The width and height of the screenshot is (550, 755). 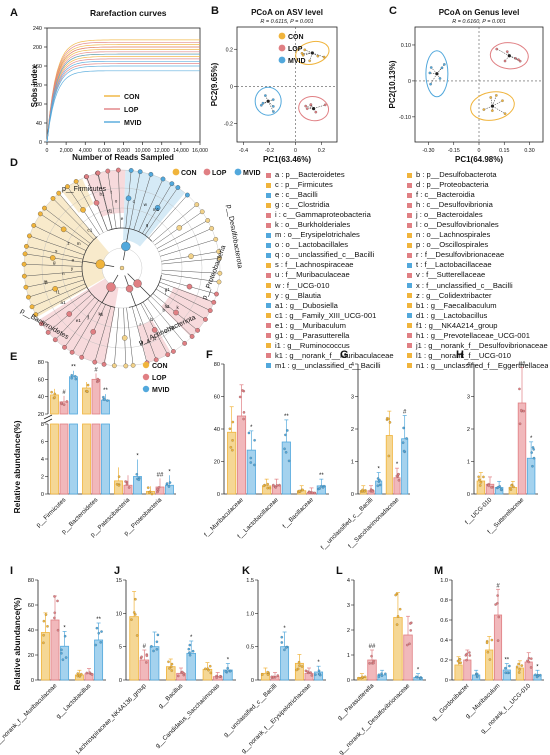 What do you see at coordinates (348, 631) in the screenshot?
I see `y-tick-label-l: 2` at bounding box center [348, 631].